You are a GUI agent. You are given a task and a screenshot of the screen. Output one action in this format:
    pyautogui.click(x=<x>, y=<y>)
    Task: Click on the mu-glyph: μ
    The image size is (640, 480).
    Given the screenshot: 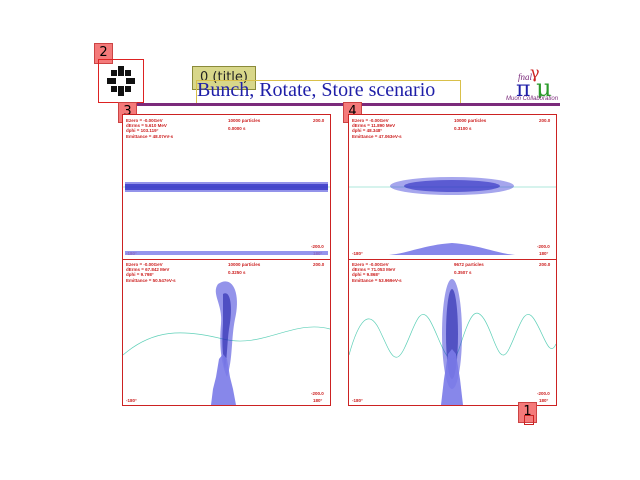 What is the action you would take?
    pyautogui.click(x=544, y=86)
    